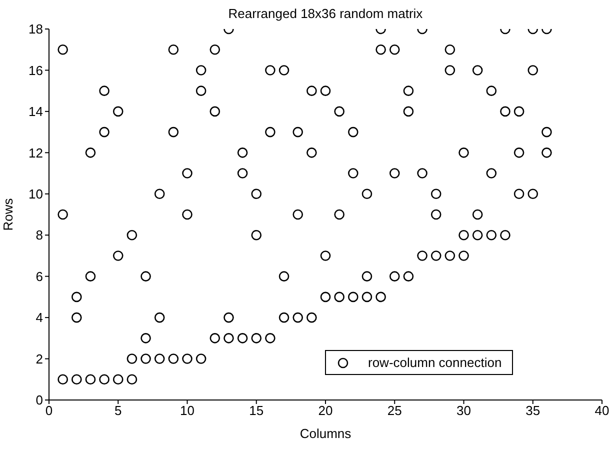 The height and width of the screenshot is (463, 613). I want to click on x-tick-label: 15, so click(256, 410).